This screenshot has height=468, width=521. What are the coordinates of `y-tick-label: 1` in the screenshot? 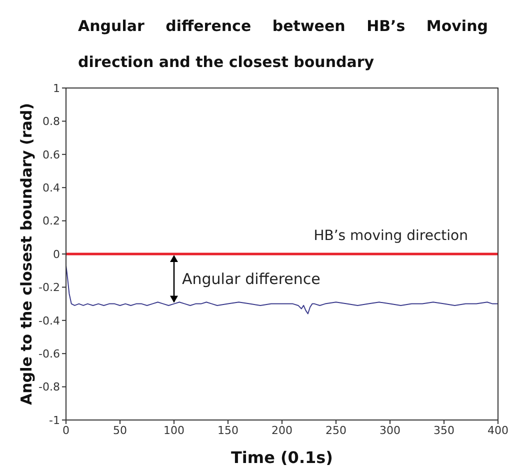 It's located at (56, 88).